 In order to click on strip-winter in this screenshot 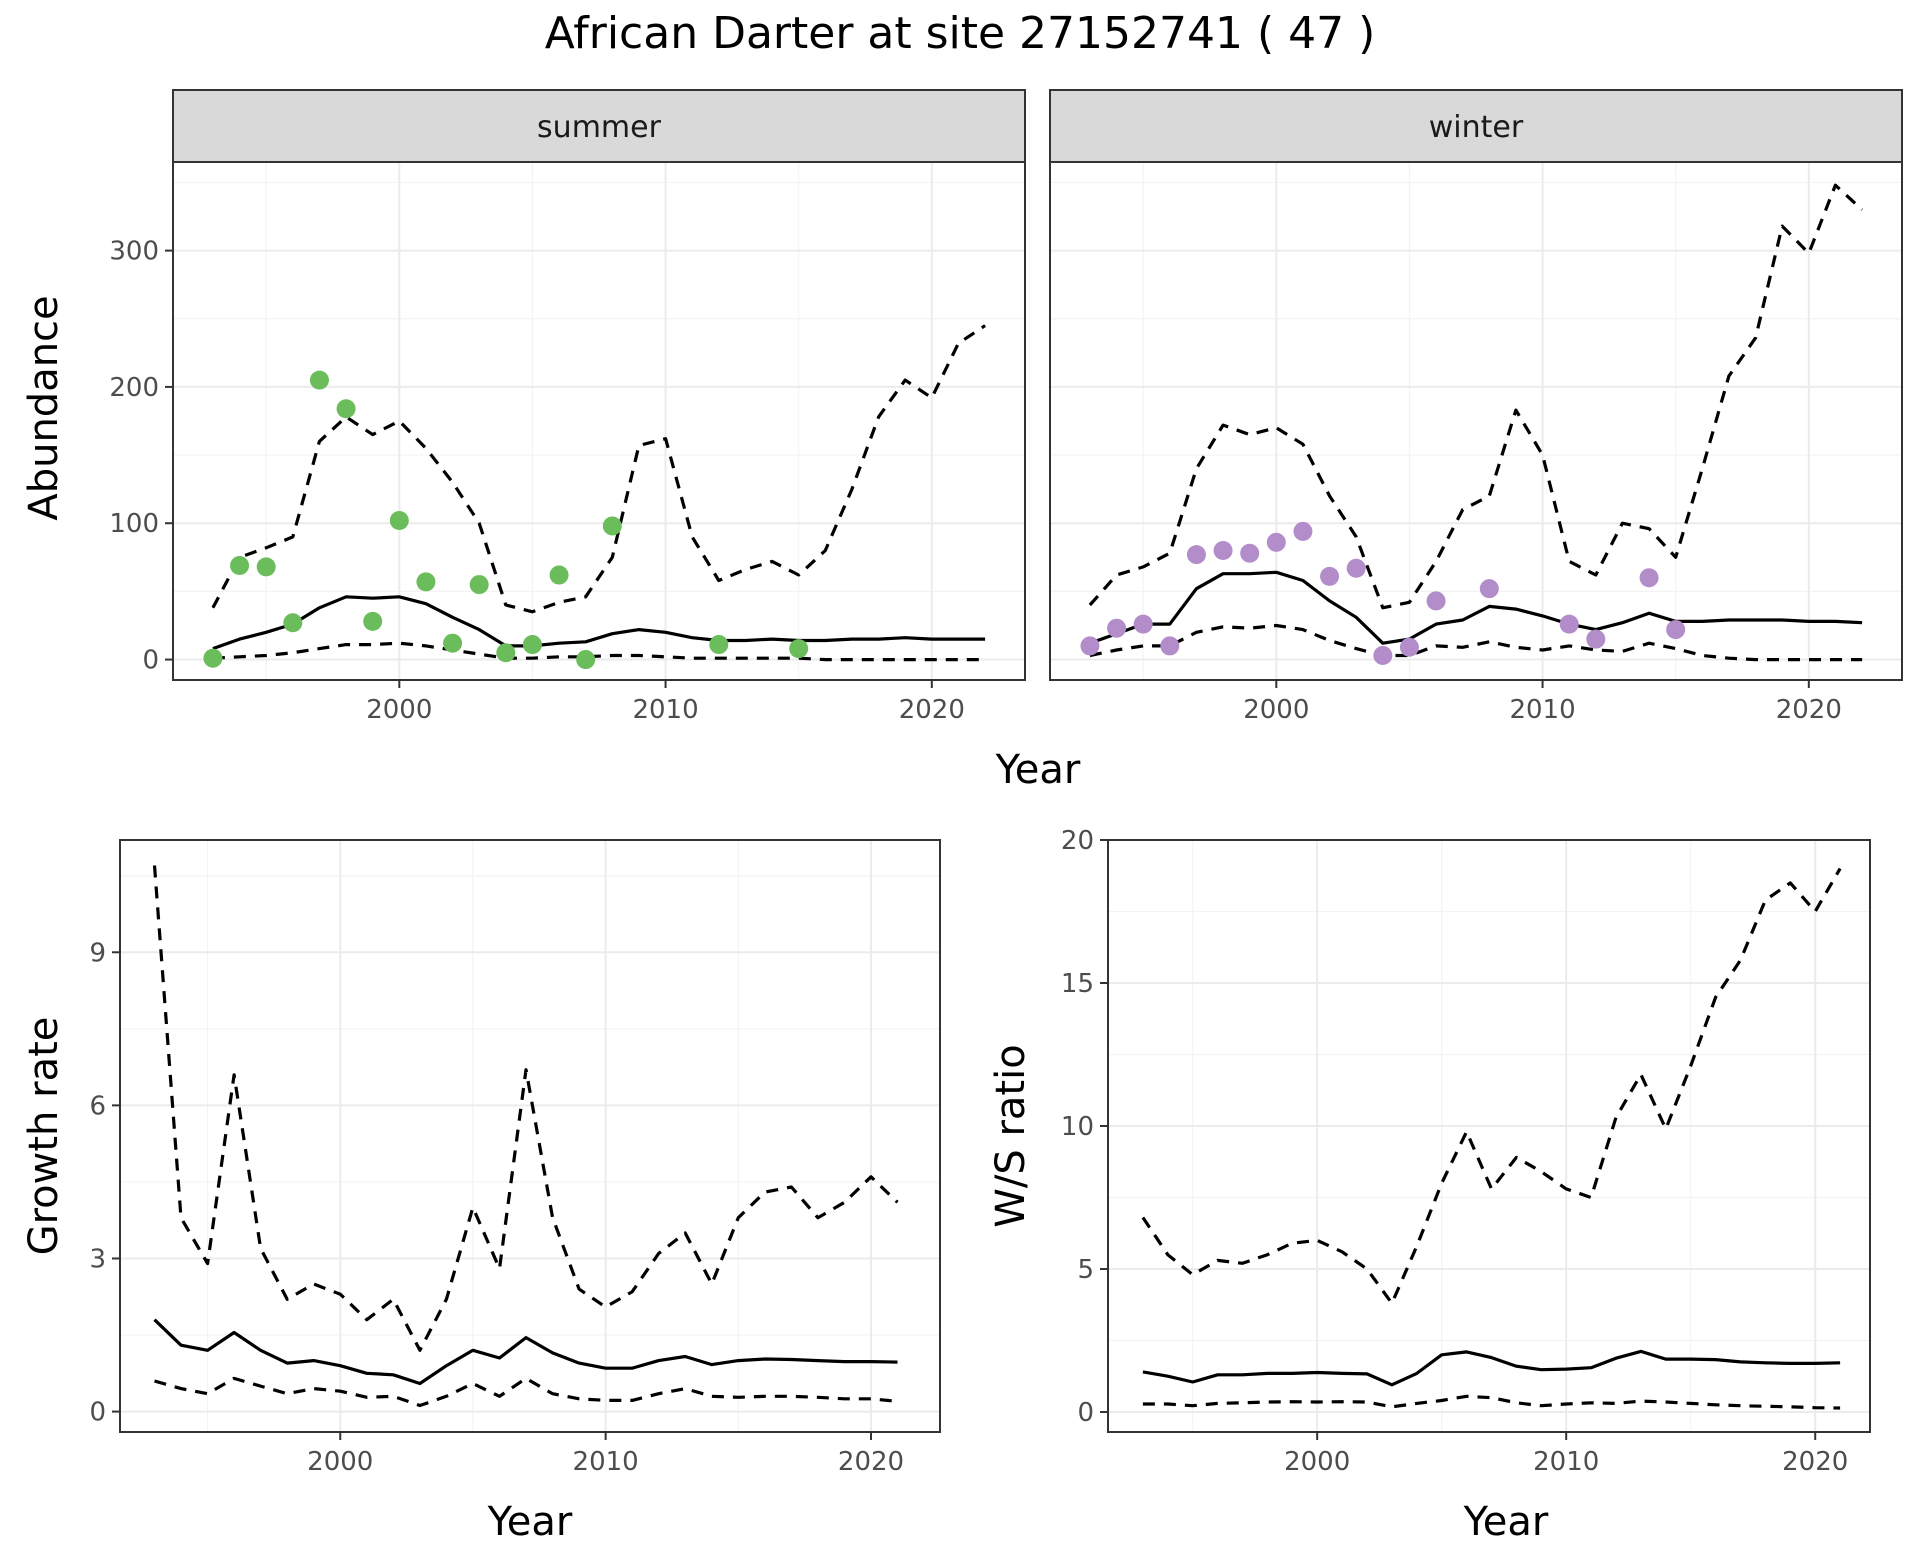, I will do `click(1476, 126)`.